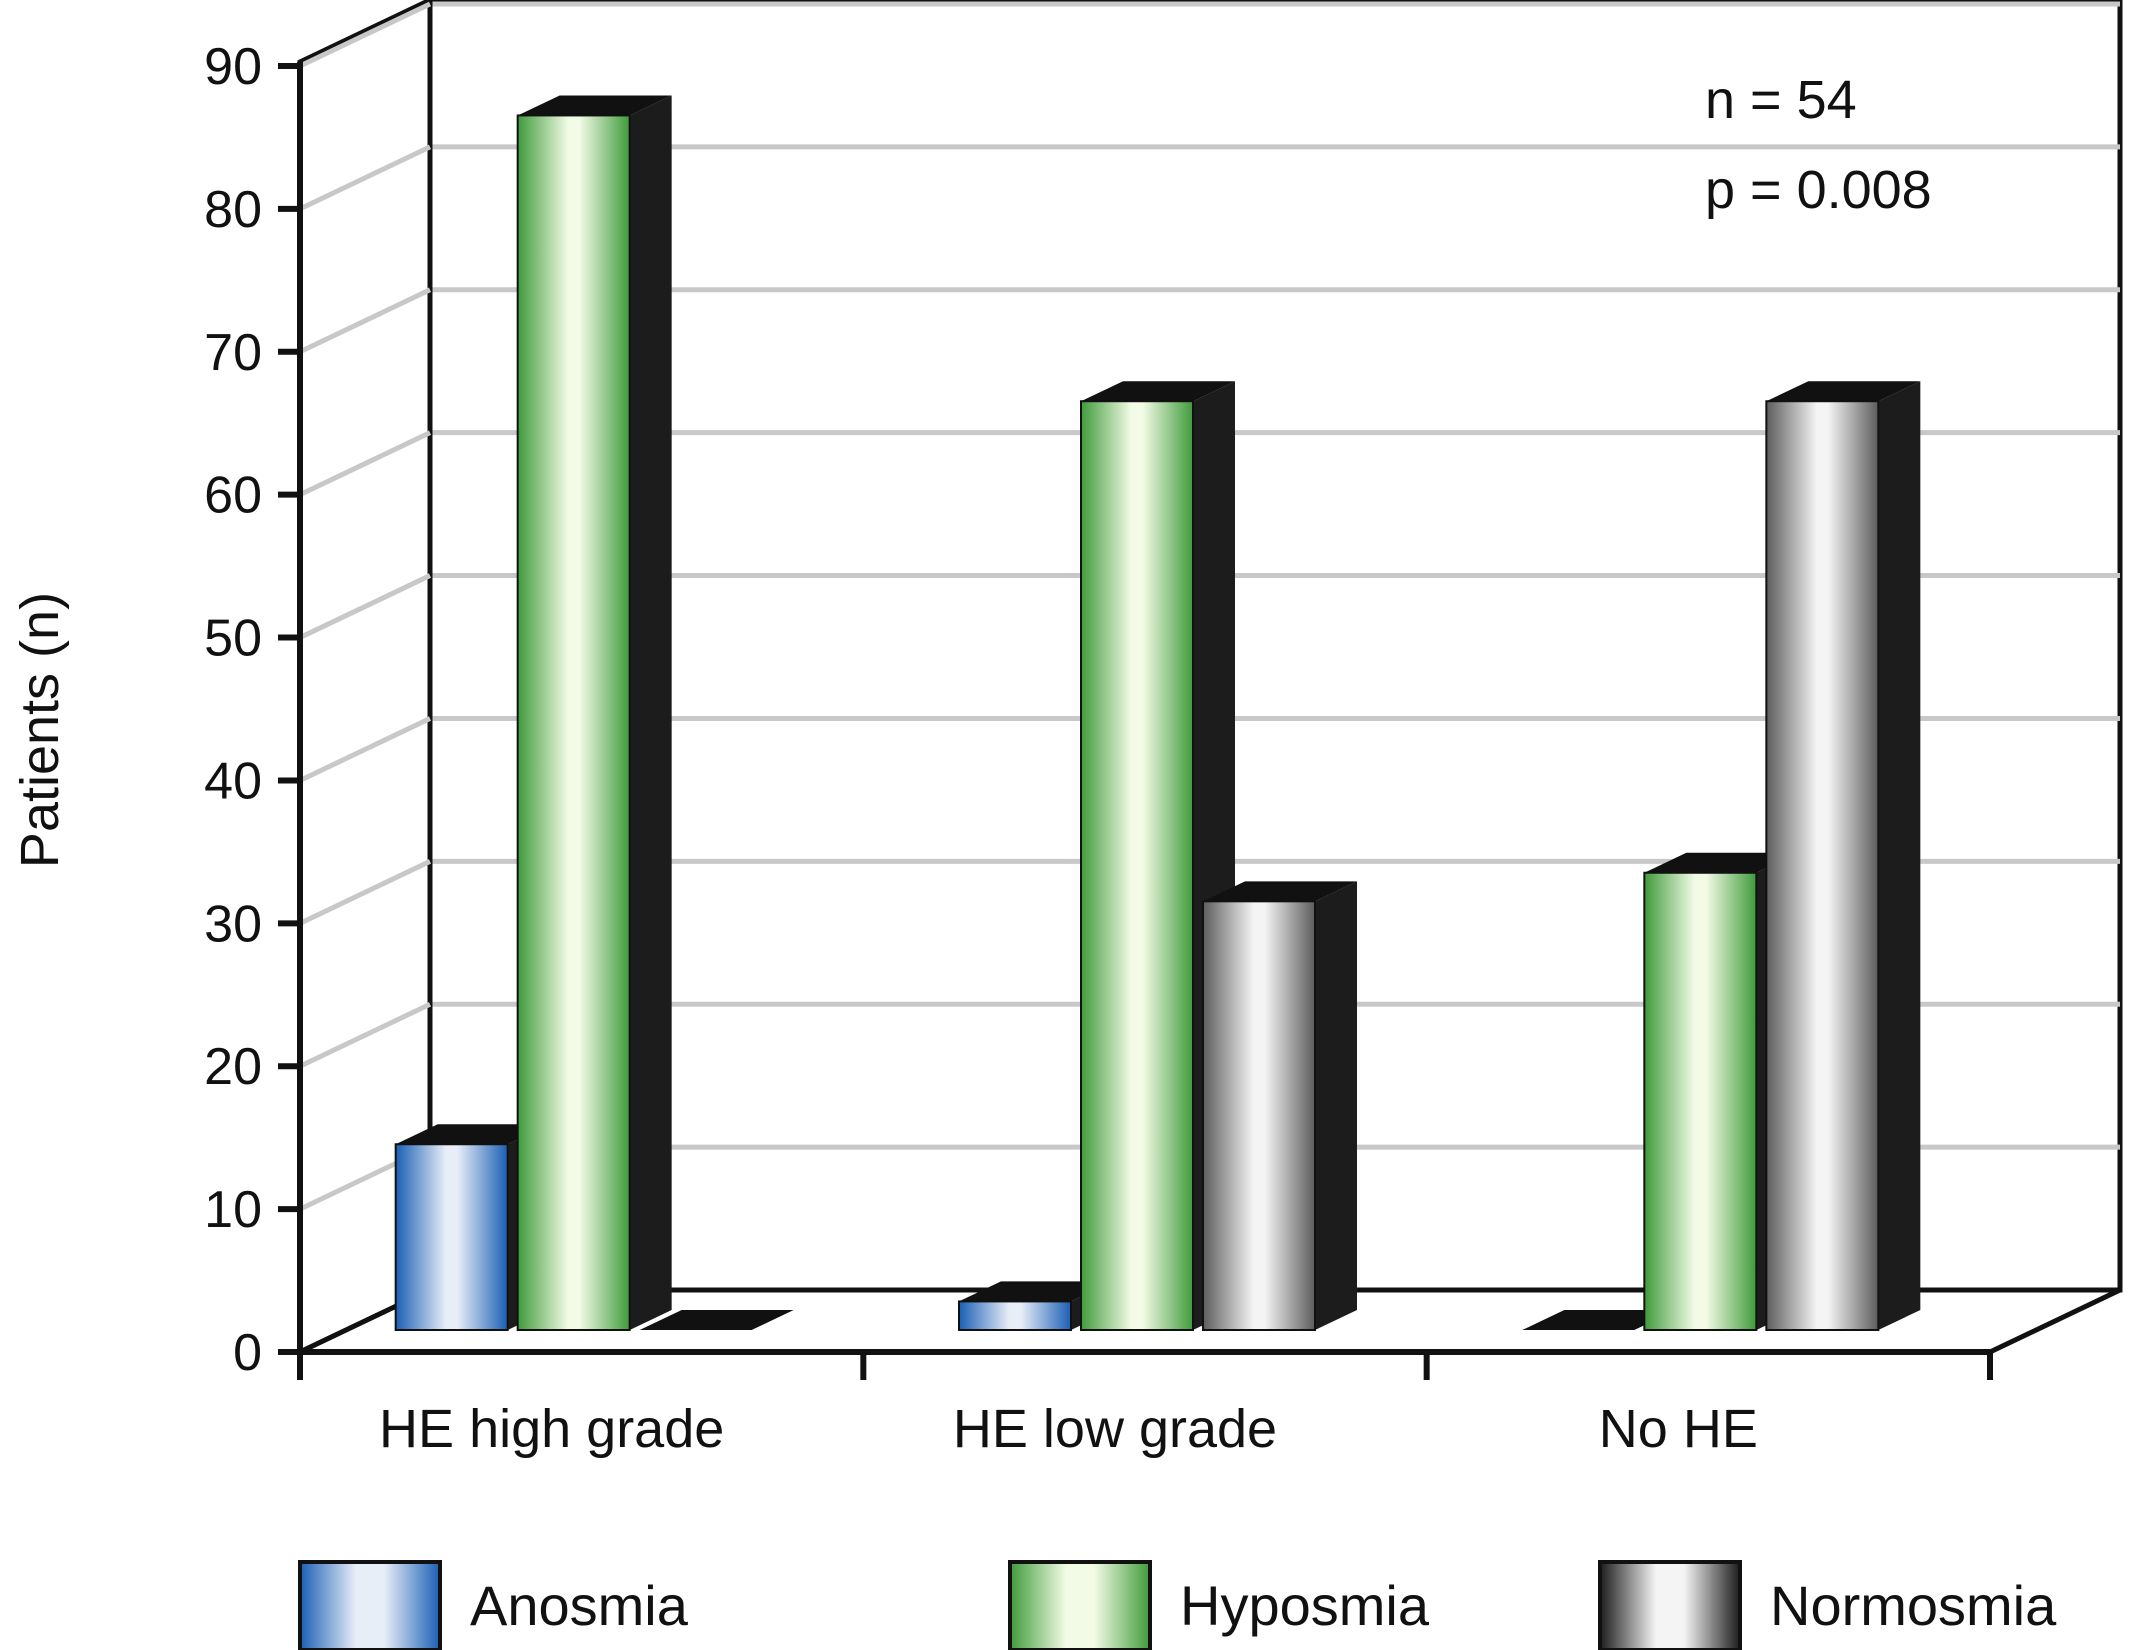 This screenshot has height=1650, width=2130. Describe the element at coordinates (1781, 100) in the screenshot. I see `sample-size-annotation: n = 54` at that location.